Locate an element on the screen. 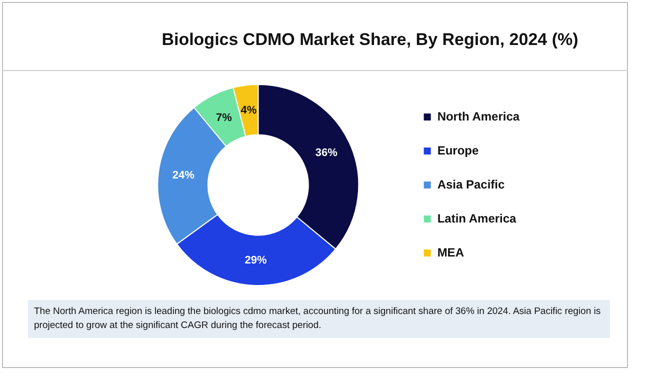 The image size is (645, 377). legend-label: Latin America is located at coordinates (477, 218).